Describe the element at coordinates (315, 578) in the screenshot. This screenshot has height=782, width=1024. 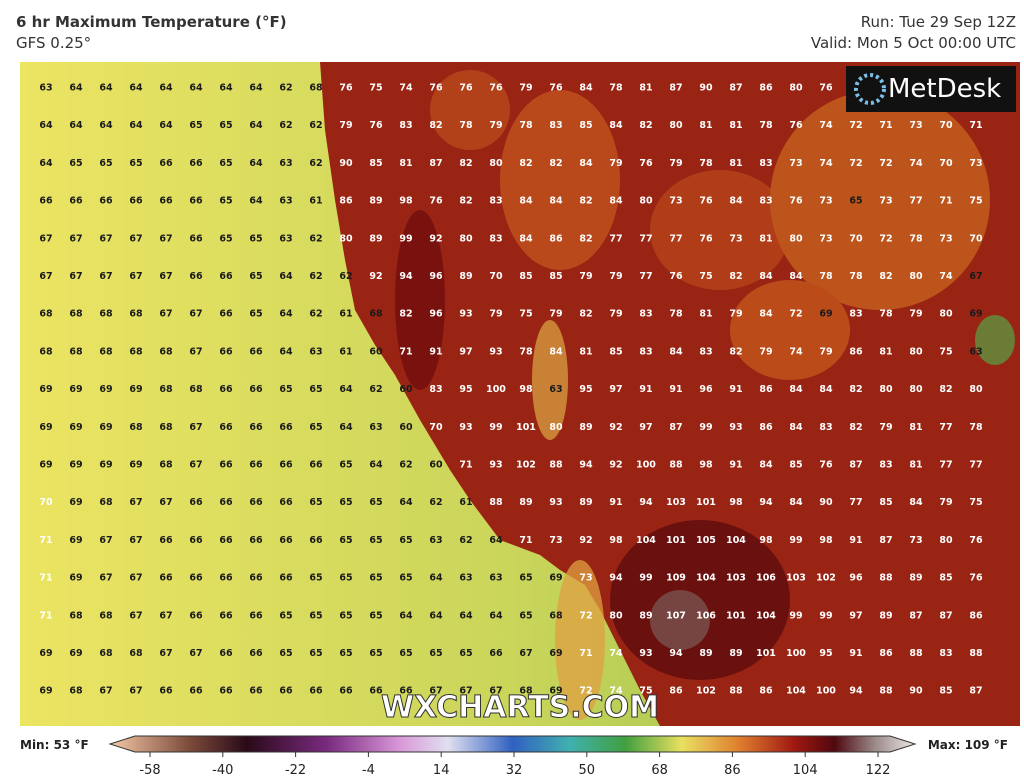
I see `grid-value: 65` at that location.